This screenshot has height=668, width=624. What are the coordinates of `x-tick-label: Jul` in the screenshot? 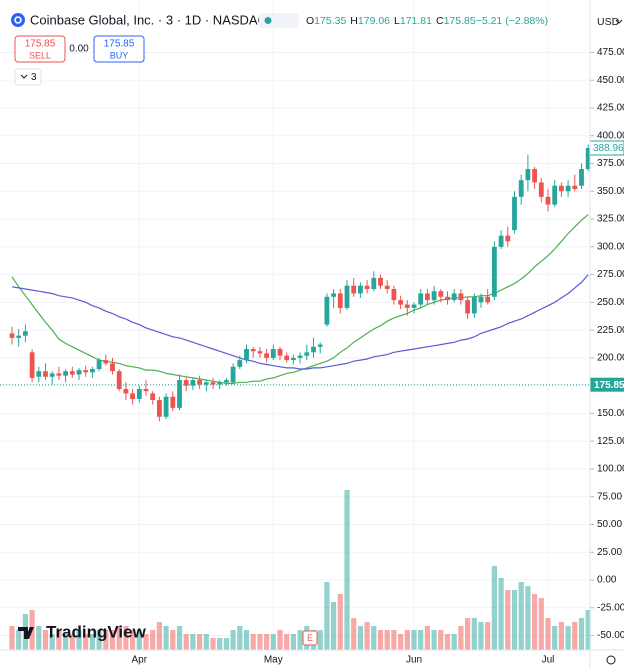 It's located at (548, 660).